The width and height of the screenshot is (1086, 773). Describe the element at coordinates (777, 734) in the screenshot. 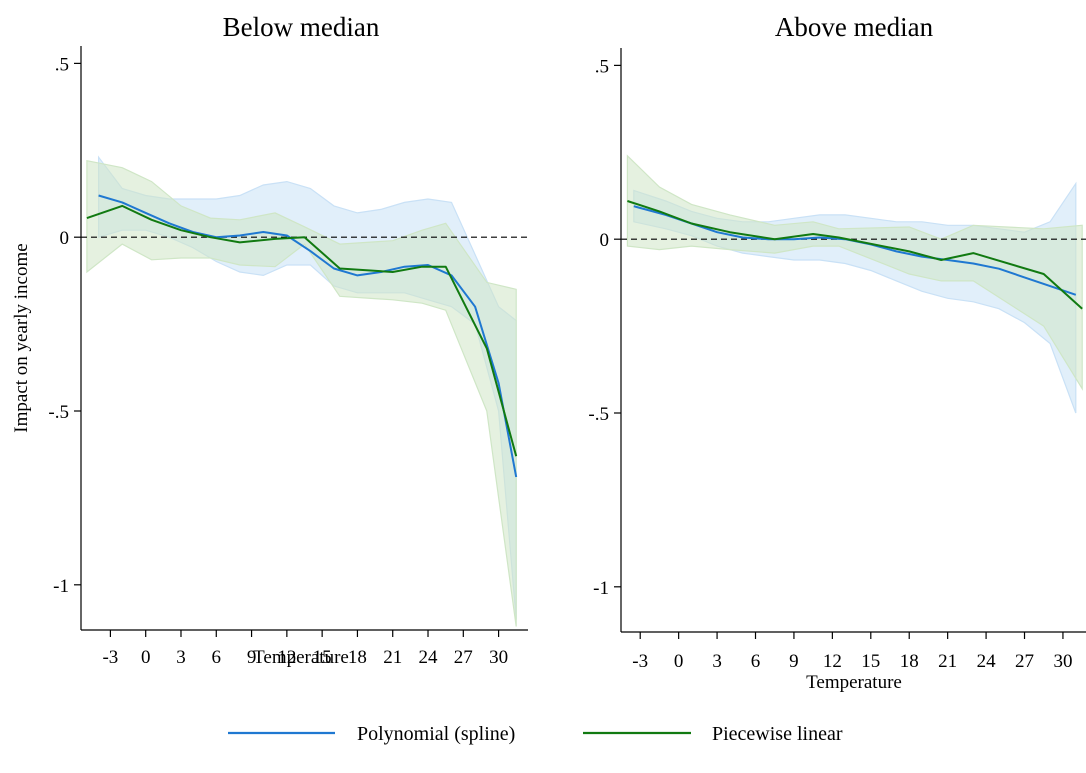

I see `legend-label-piecewise: Piecewise linear` at that location.